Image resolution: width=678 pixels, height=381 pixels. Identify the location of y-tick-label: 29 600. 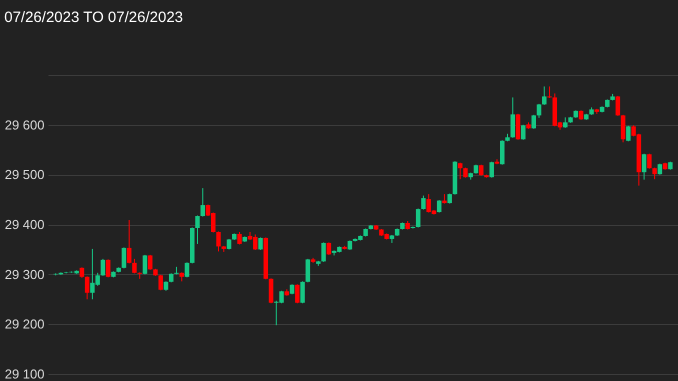
(24, 124).